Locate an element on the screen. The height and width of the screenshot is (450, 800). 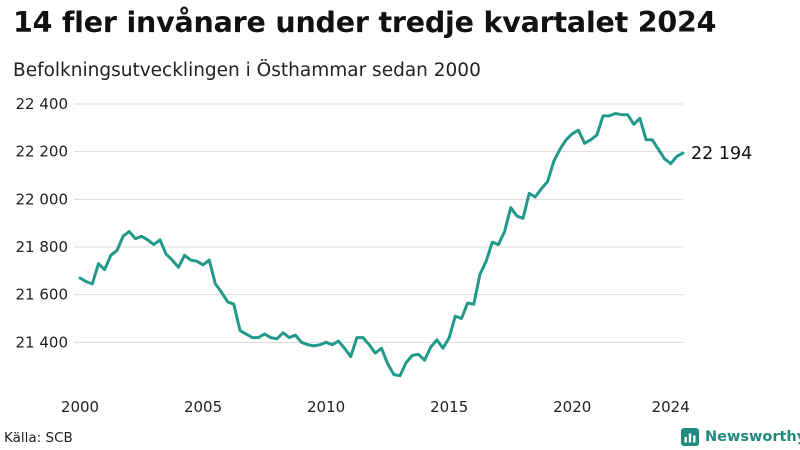
source-note: Källa: SCB is located at coordinates (38, 438).